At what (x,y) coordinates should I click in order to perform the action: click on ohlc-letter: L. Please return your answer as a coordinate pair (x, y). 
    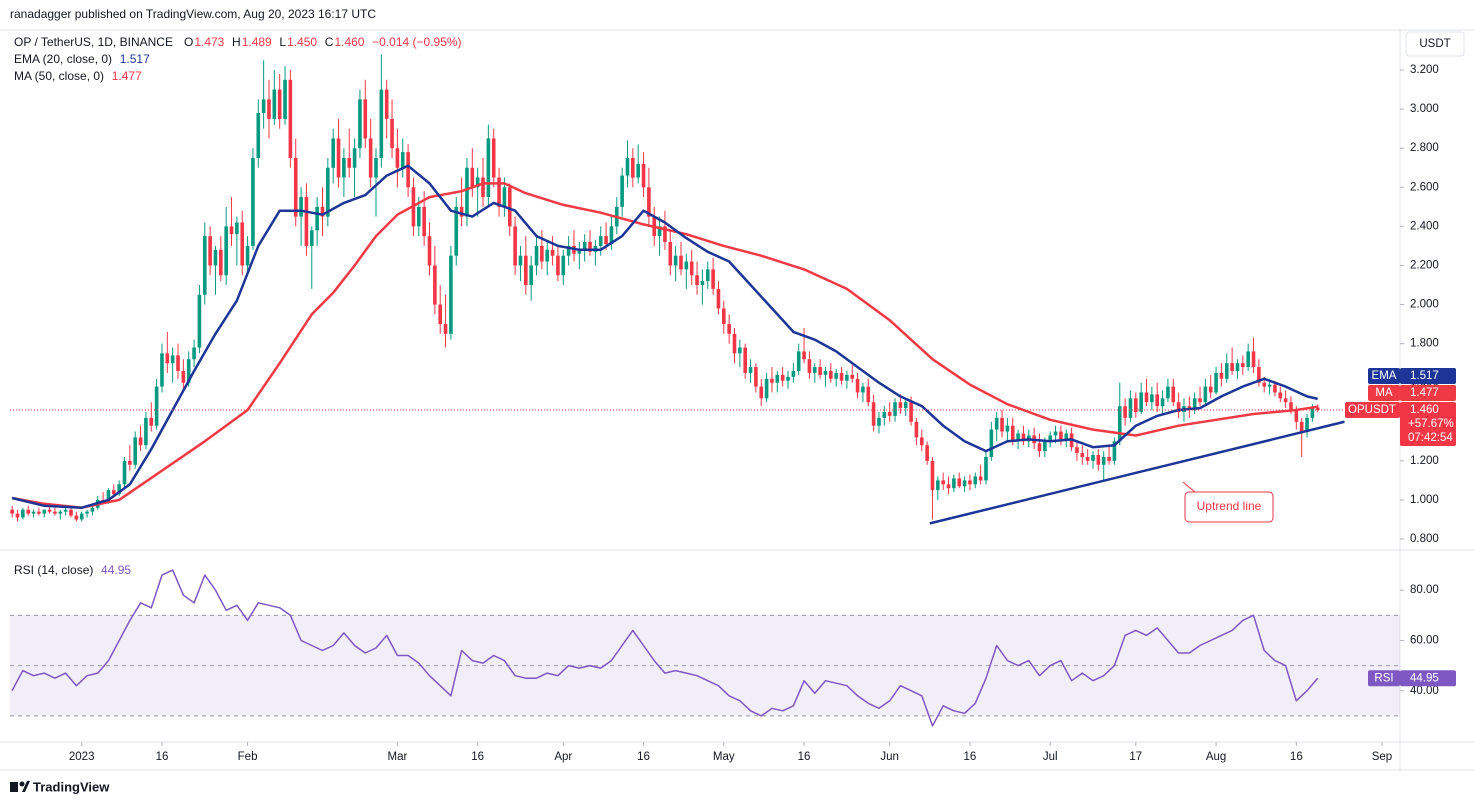
    Looking at the image, I should click on (283, 42).